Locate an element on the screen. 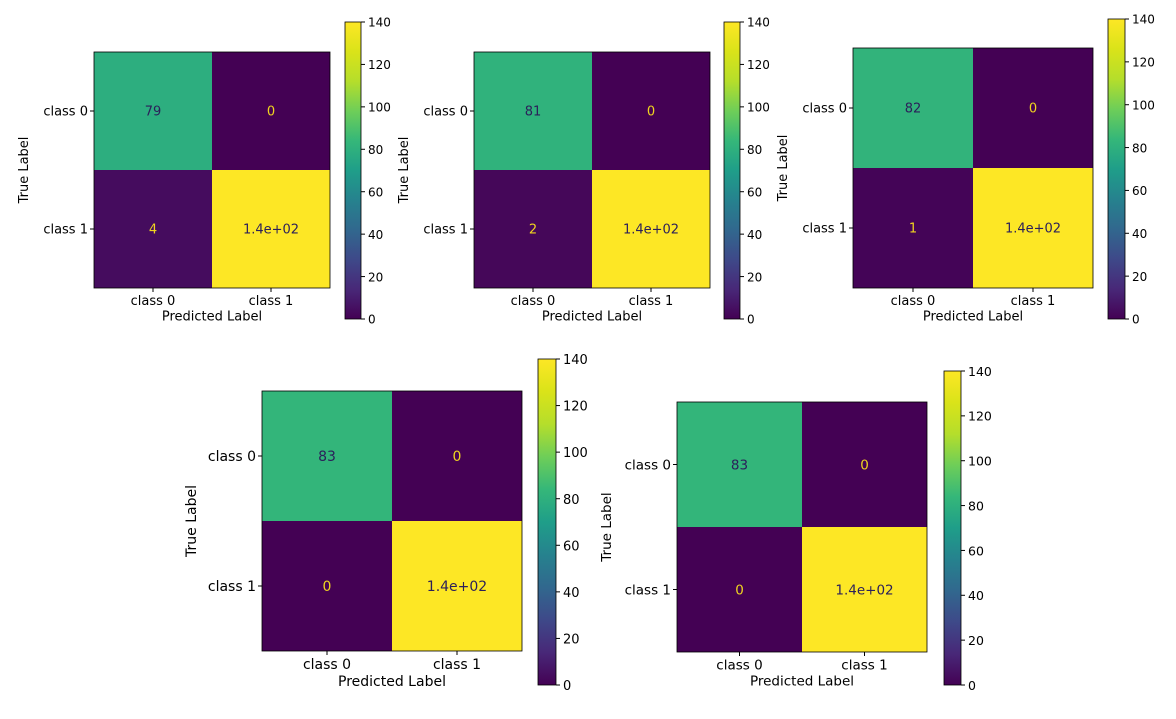  cell-value-label: 2 is located at coordinates (533, 230).